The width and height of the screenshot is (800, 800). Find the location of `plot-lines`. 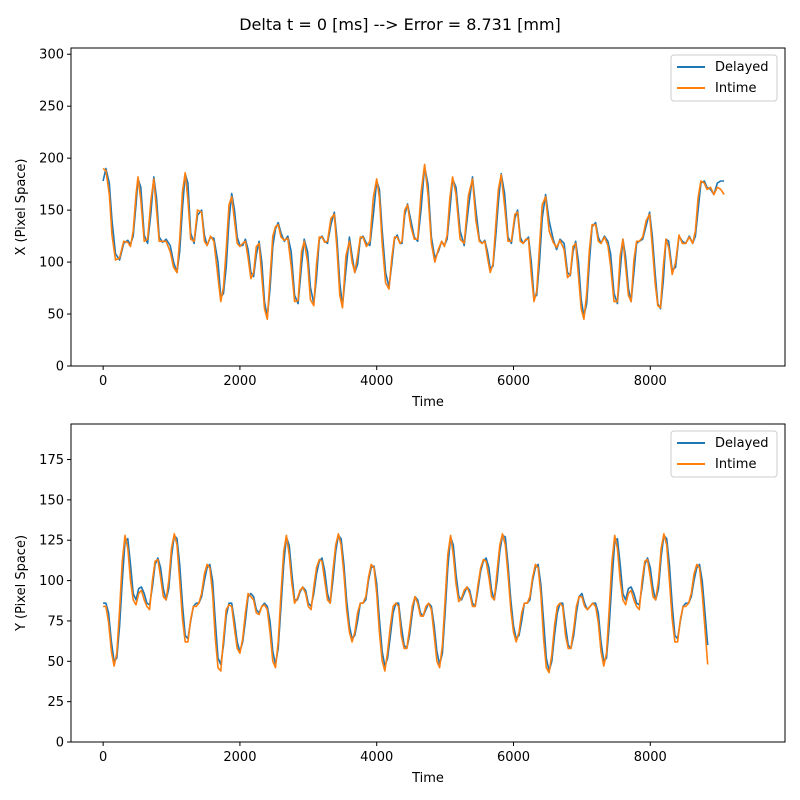

plot-lines is located at coordinates (406, 603).